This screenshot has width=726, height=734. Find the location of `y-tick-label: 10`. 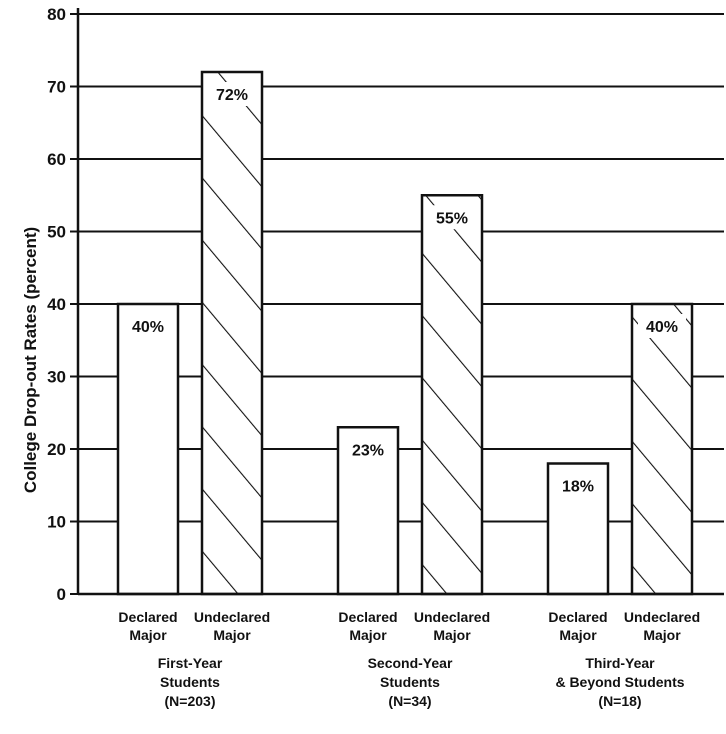

y-tick-label: 10 is located at coordinates (56, 522).